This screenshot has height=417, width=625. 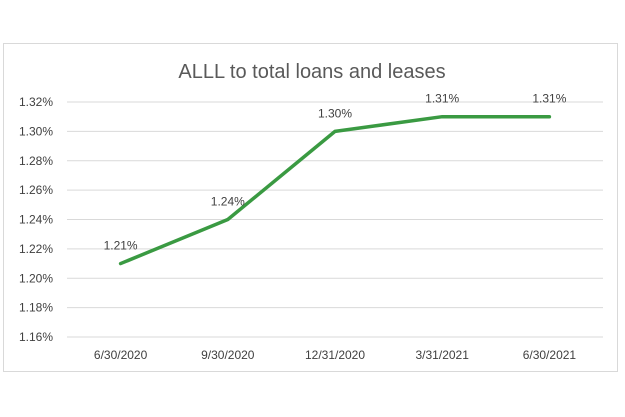 I want to click on data-label: 1.30%, so click(x=335, y=113).